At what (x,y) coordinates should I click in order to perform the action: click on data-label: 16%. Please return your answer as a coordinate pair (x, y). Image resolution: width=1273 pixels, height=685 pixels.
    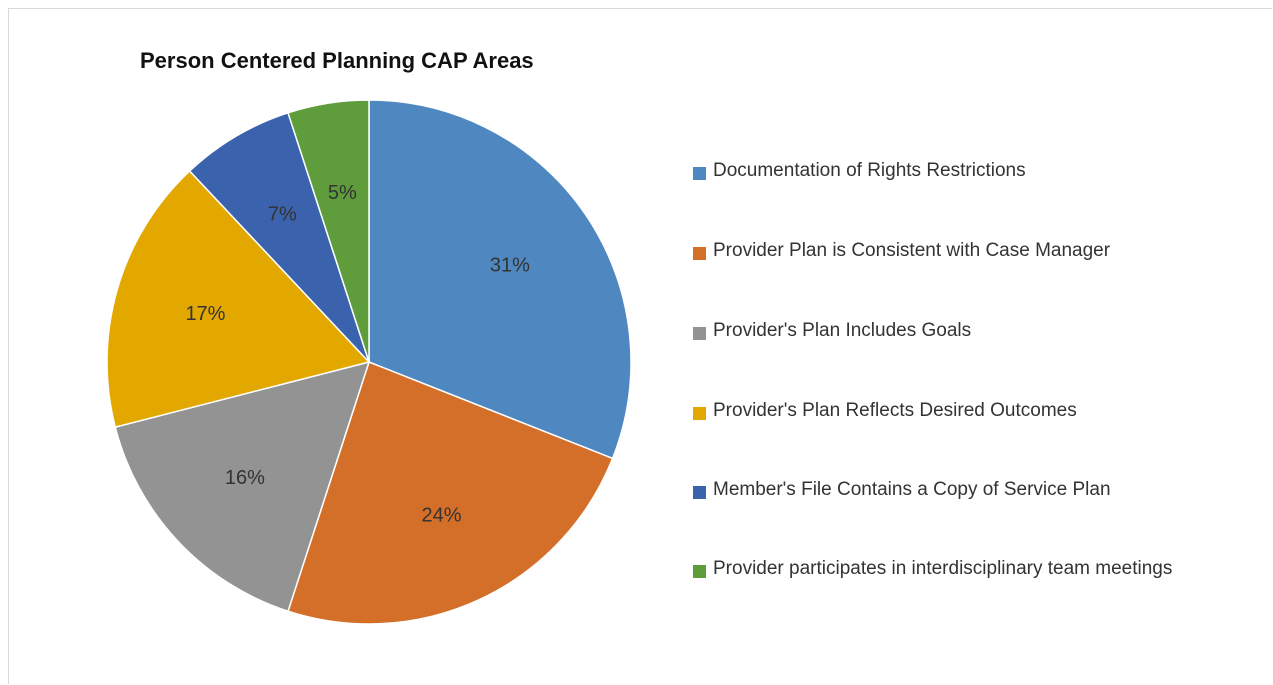
    Looking at the image, I should click on (245, 478).